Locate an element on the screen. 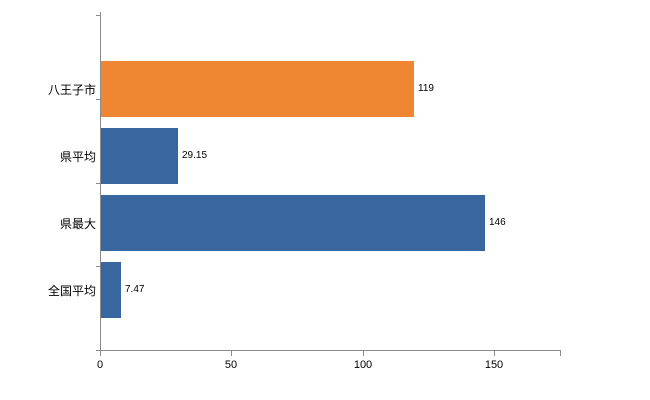 This screenshot has width=650, height=400. x-axis-line is located at coordinates (330, 350).